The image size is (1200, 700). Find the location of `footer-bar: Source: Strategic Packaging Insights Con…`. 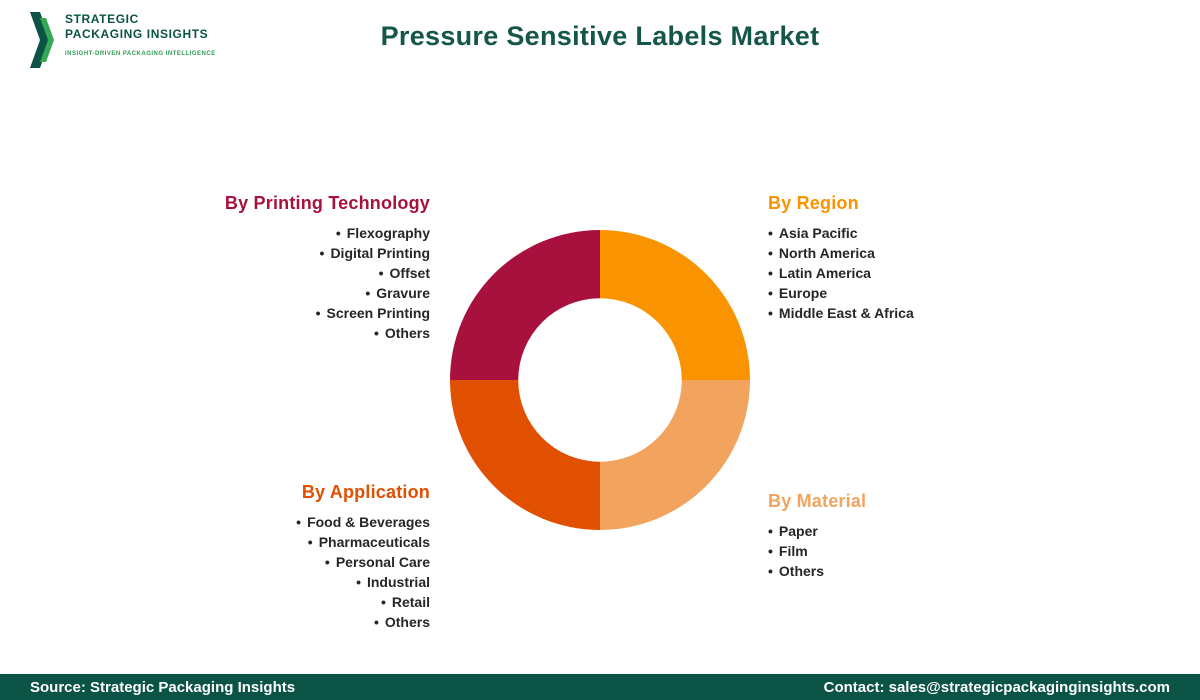

footer-bar: Source: Strategic Packaging Insights Con… is located at coordinates (600, 687).